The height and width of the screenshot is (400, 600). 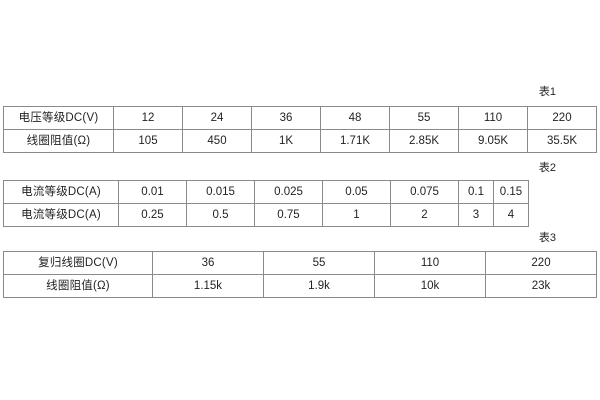 I want to click on table-cell: 1.9k, so click(x=319, y=286).